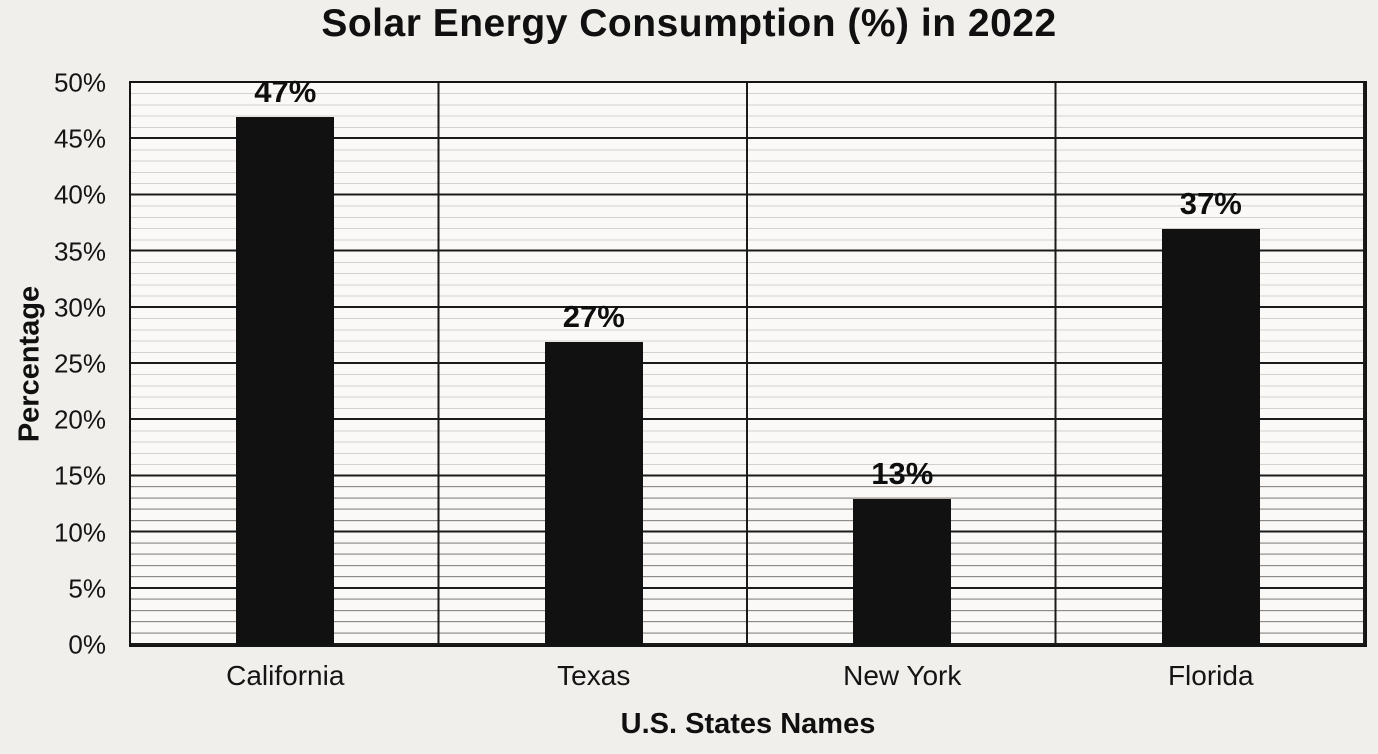  I want to click on y-tick-label: 15%, so click(79, 475).